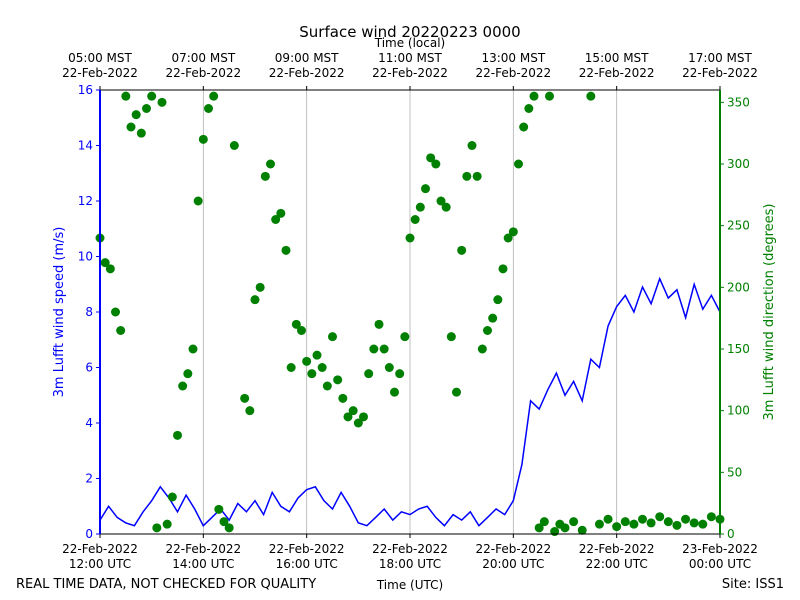 The width and height of the screenshot is (800, 600). What do you see at coordinates (306, 556) in the screenshot?
I see `x-tick-label: 22-Feb-2022 16:00 UTC` at bounding box center [306, 556].